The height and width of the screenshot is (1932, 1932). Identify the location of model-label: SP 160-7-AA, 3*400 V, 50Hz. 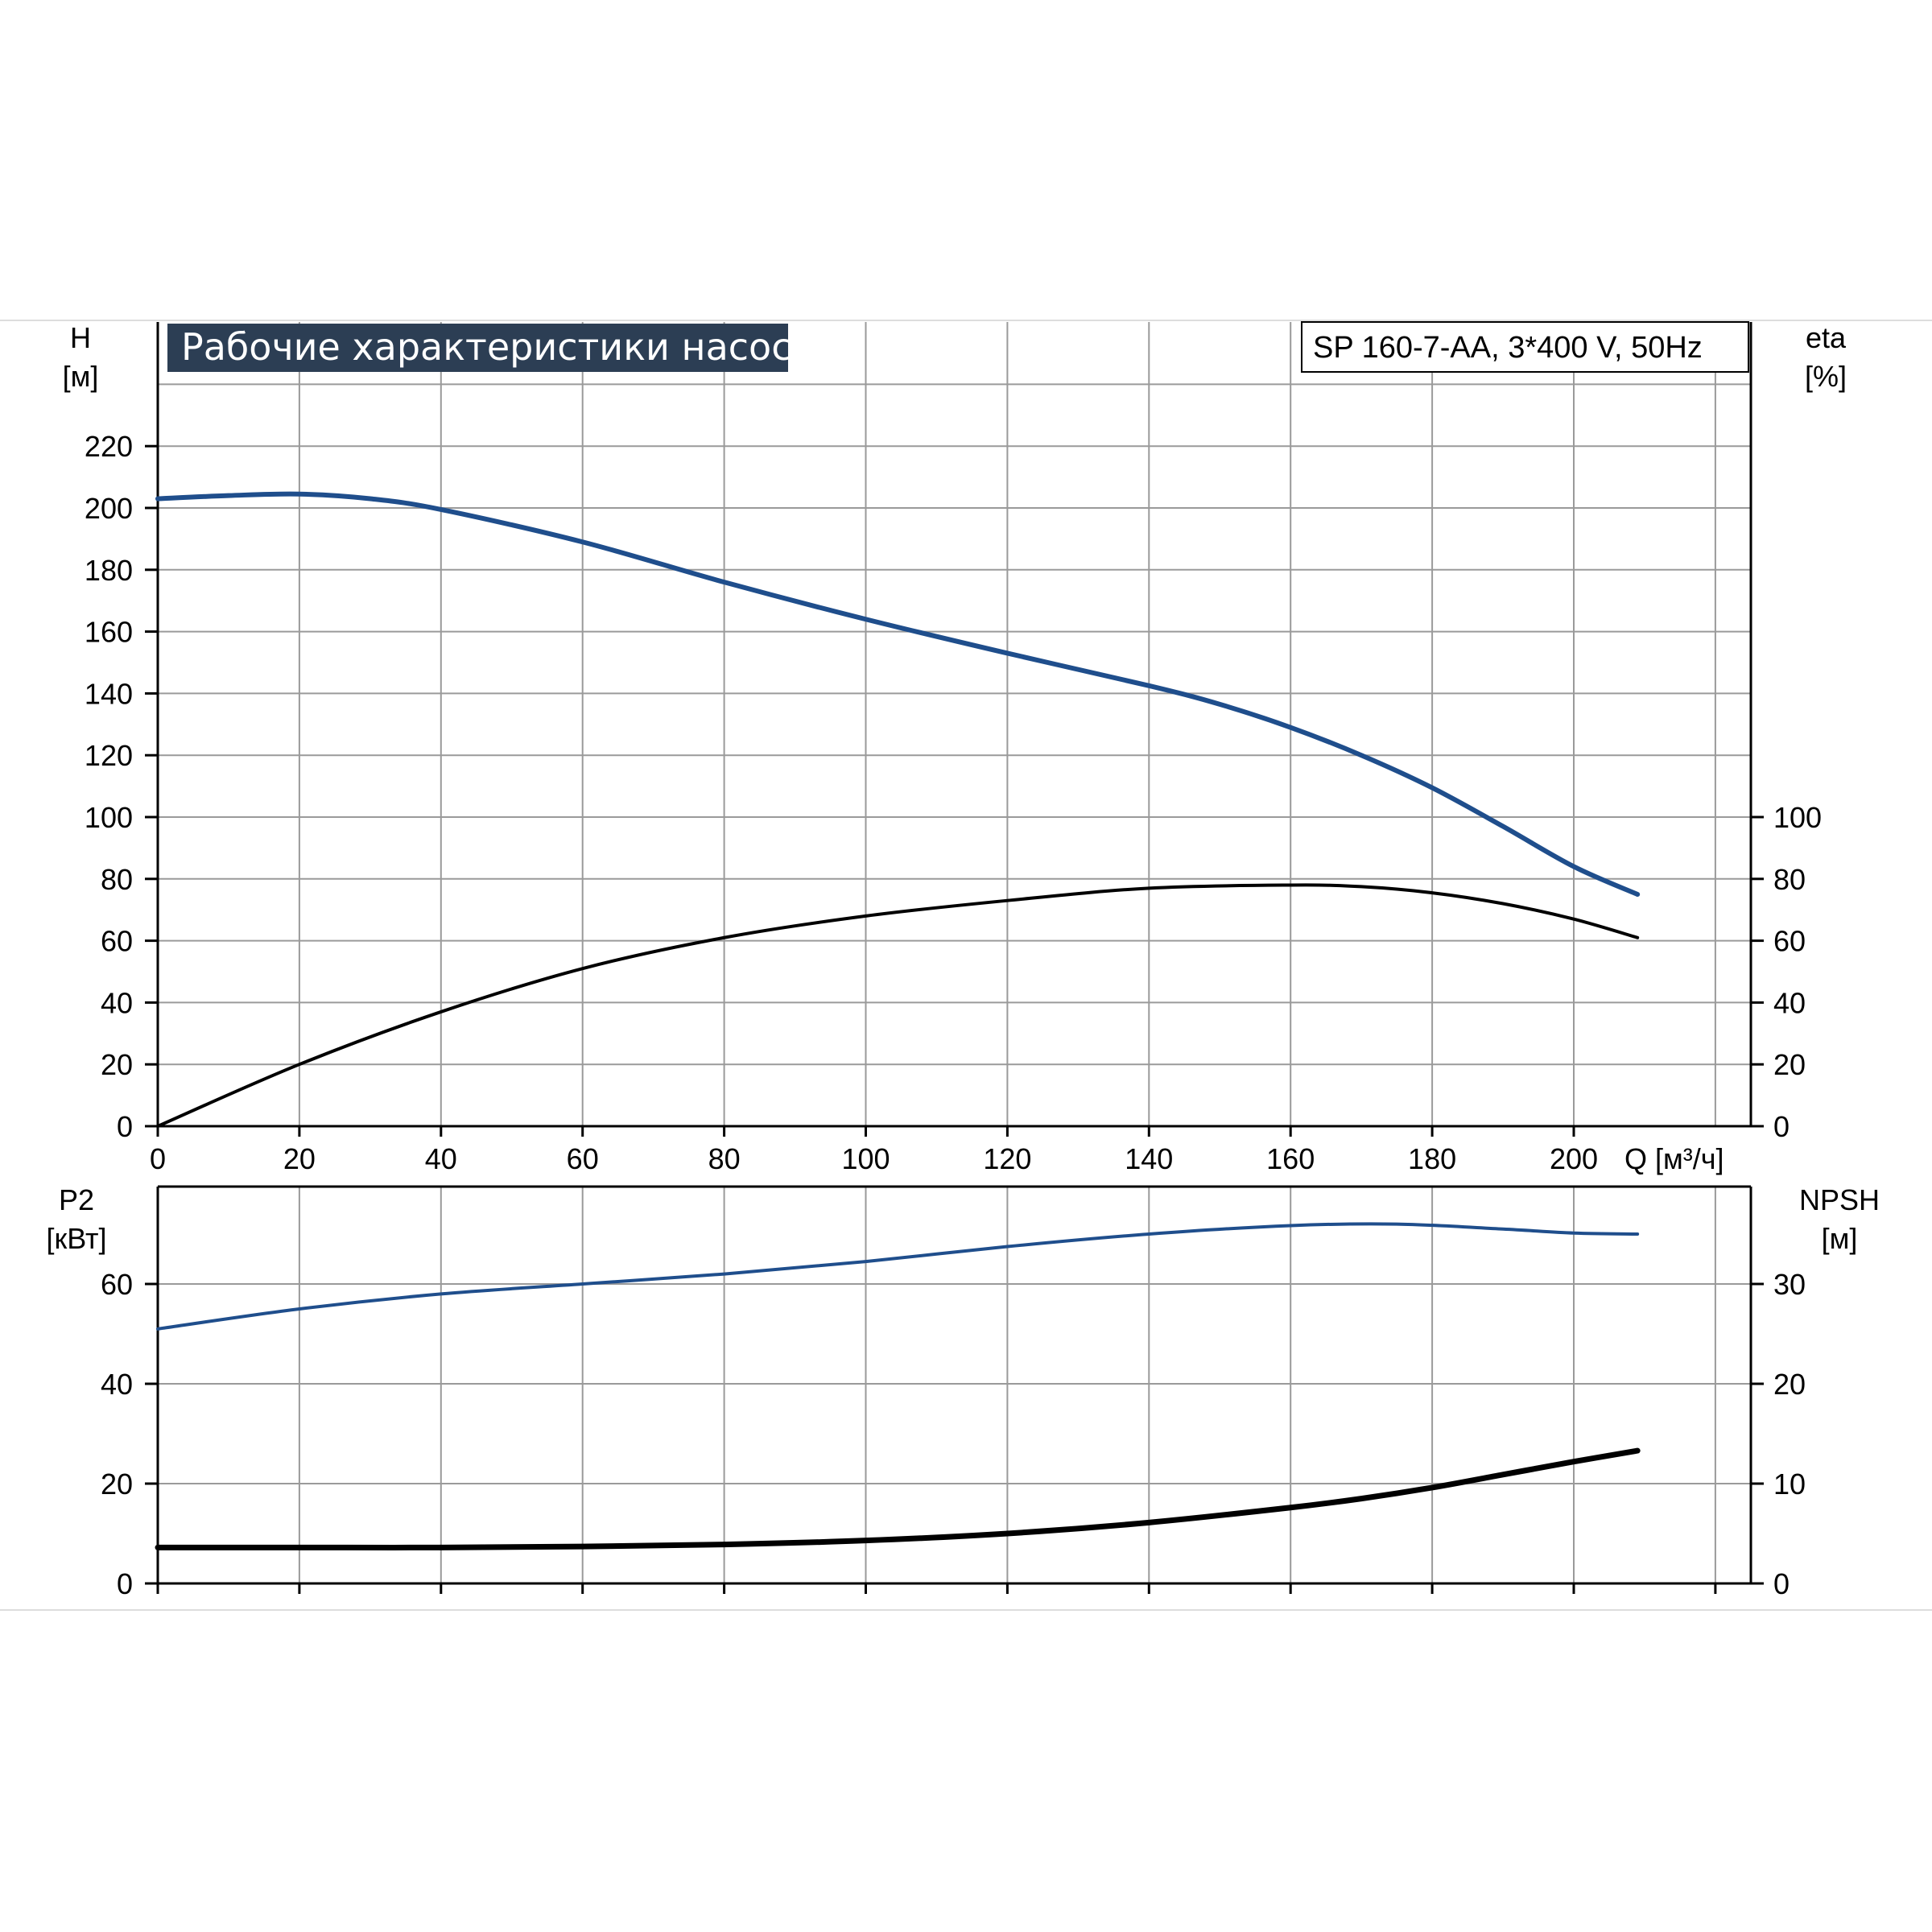
(1508, 348).